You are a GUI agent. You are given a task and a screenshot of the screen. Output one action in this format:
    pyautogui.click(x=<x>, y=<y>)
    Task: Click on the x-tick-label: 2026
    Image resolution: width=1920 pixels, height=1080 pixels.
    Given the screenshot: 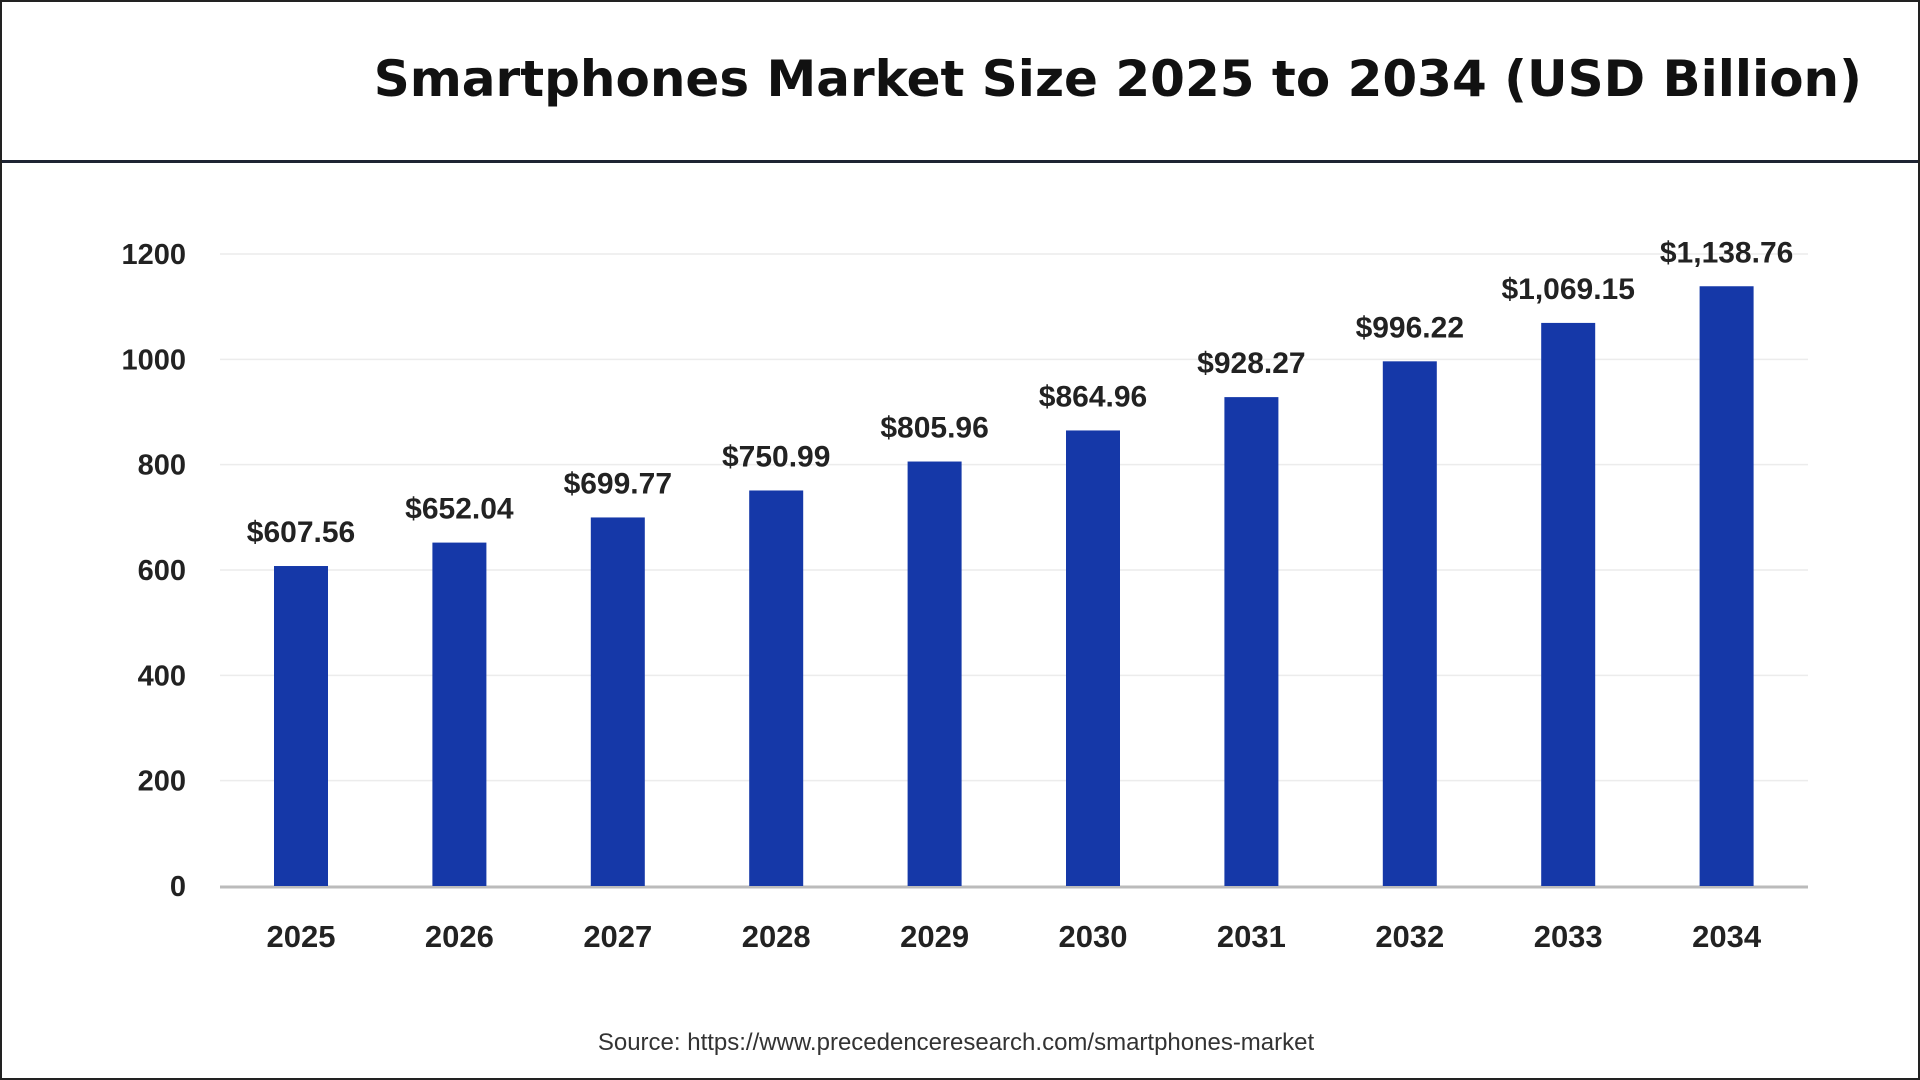 What is the action you would take?
    pyautogui.click(x=459, y=936)
    